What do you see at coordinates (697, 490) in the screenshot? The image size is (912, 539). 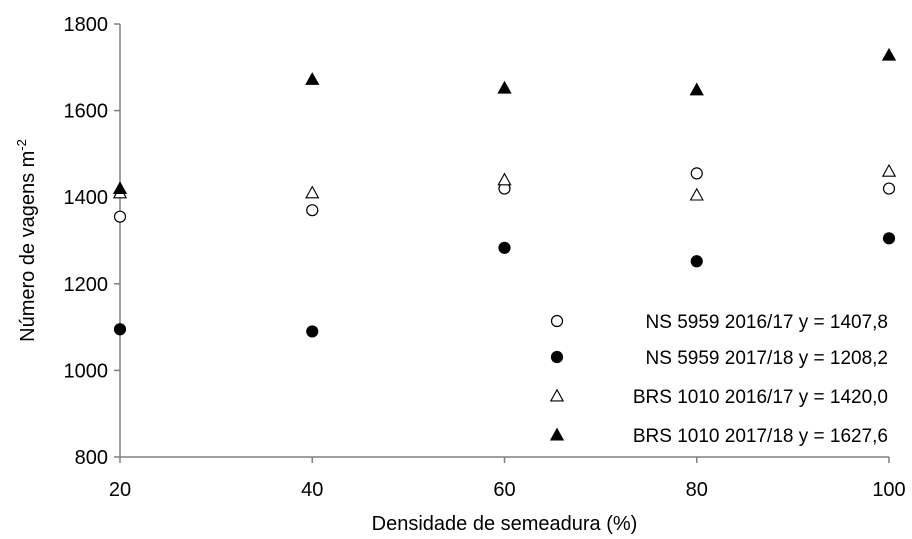 I see `x-tick-label: 80` at bounding box center [697, 490].